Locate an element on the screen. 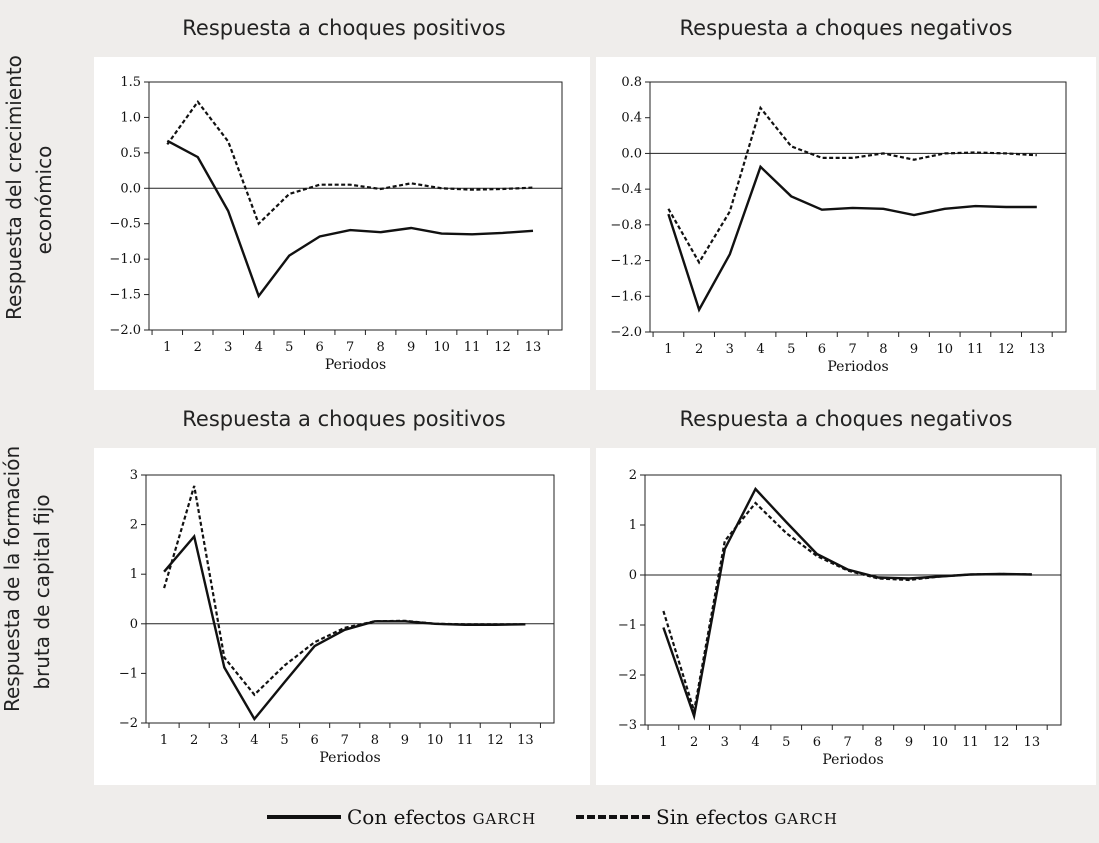 The height and width of the screenshot is (843, 1099). y-tick-label: 3 is located at coordinates (134, 475).